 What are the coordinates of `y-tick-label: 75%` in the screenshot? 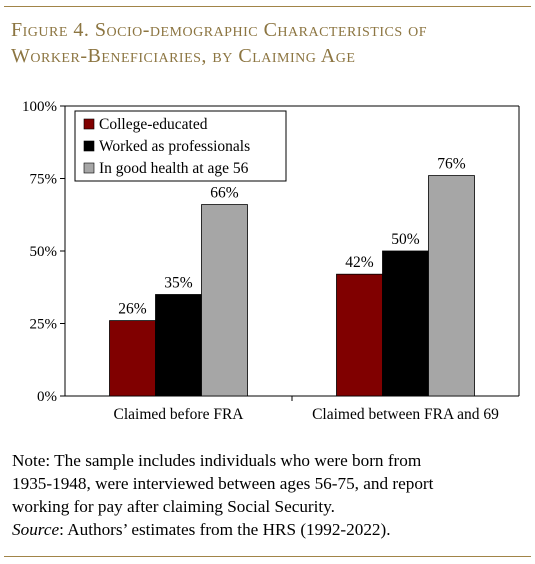 It's located at (44, 180).